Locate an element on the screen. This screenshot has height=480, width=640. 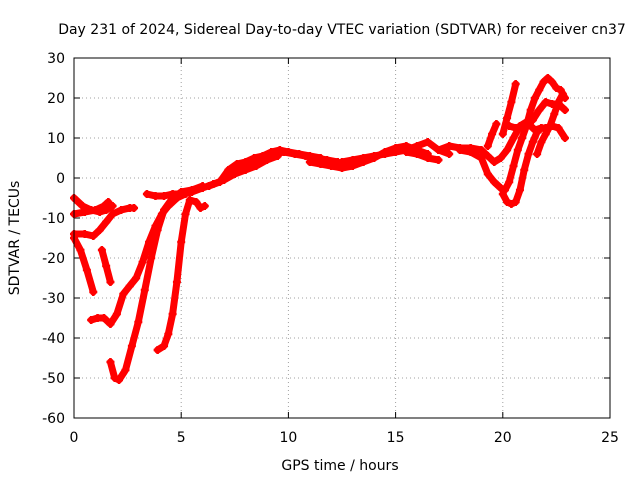
series-track-h is located at coordinates (181, 275).